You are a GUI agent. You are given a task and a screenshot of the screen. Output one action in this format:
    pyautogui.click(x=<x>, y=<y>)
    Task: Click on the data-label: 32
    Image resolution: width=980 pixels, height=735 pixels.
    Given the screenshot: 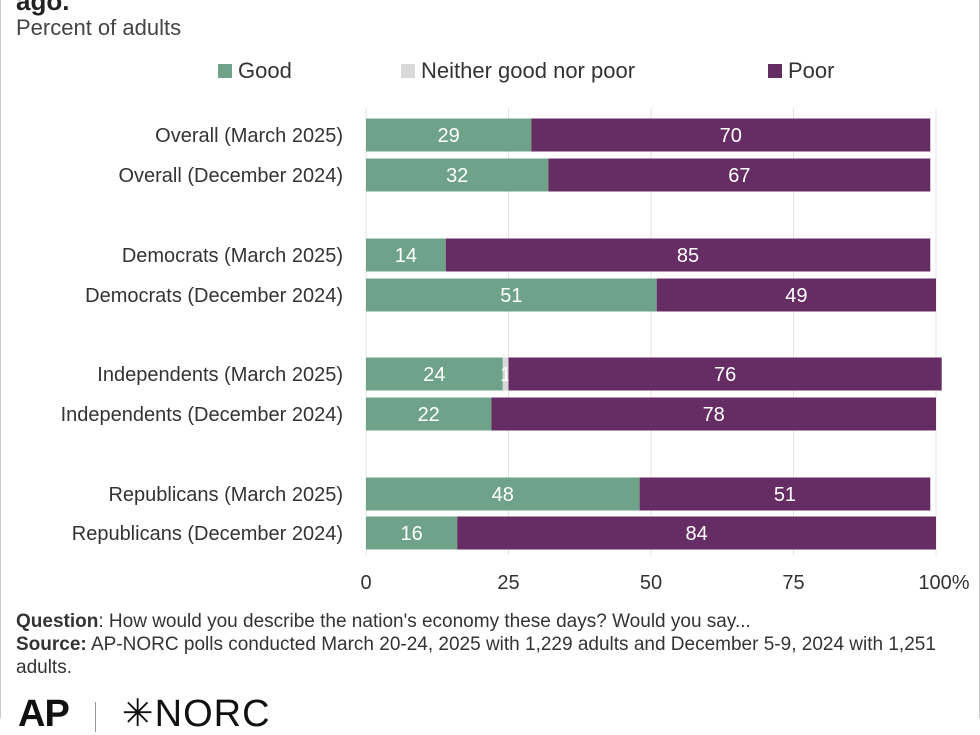 What is the action you would take?
    pyautogui.click(x=457, y=176)
    